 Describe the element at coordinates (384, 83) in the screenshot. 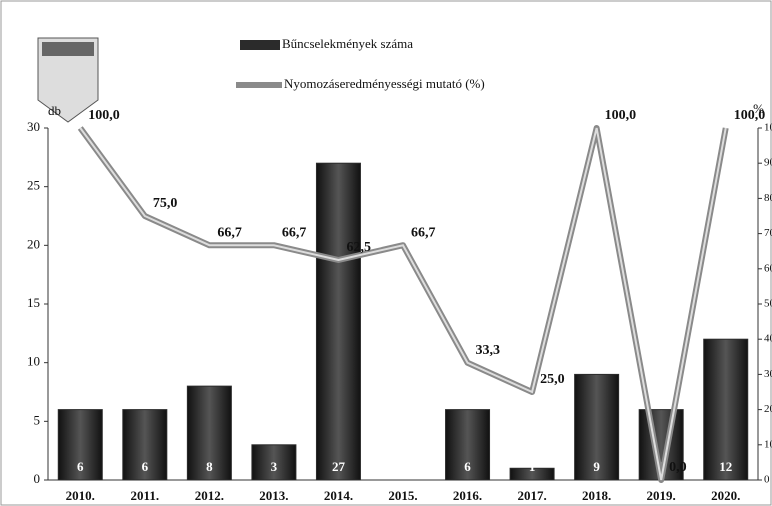

I see `legend-label: Nyomozáseredményességi mutató (%)` at that location.